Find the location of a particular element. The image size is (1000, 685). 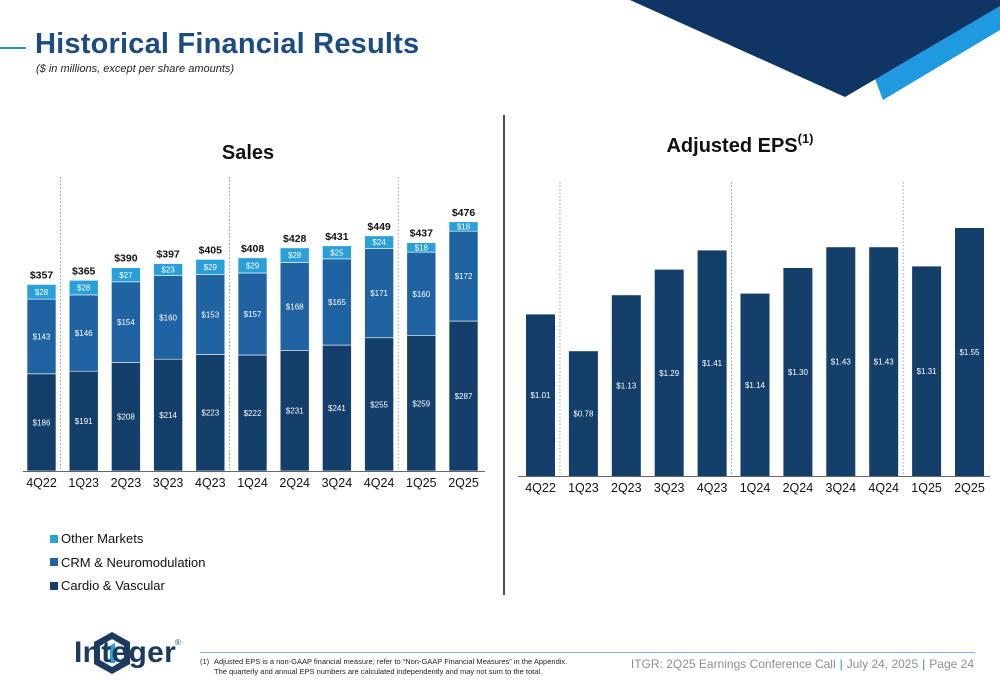

sales-chart-title: Sales is located at coordinates (248, 153).